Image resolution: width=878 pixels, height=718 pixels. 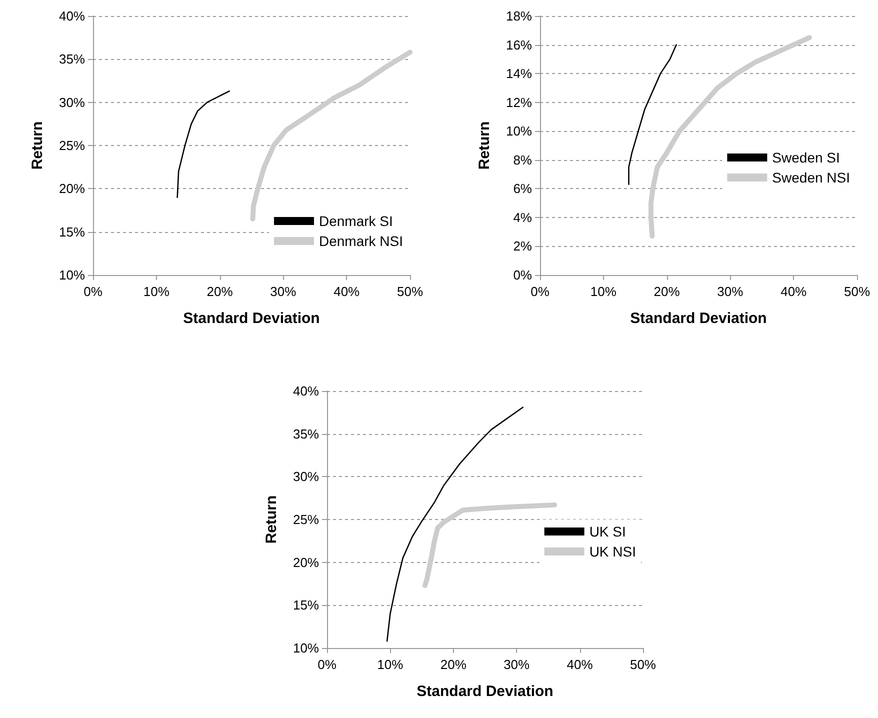 I want to click on legend-label: Denmark SI, so click(x=355, y=221).